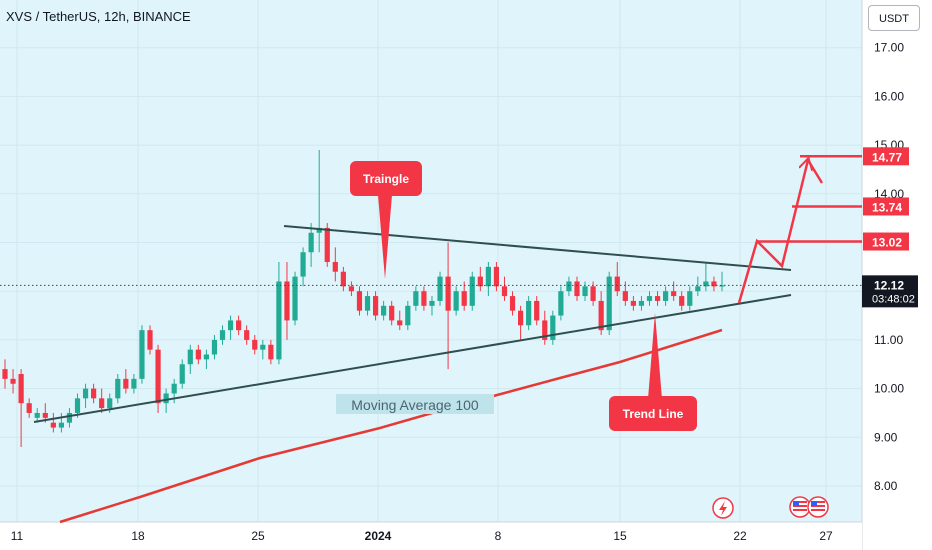 This screenshot has height=550, width=932. Describe the element at coordinates (886, 486) in the screenshot. I see `price-tick-label: 8.00` at that location.